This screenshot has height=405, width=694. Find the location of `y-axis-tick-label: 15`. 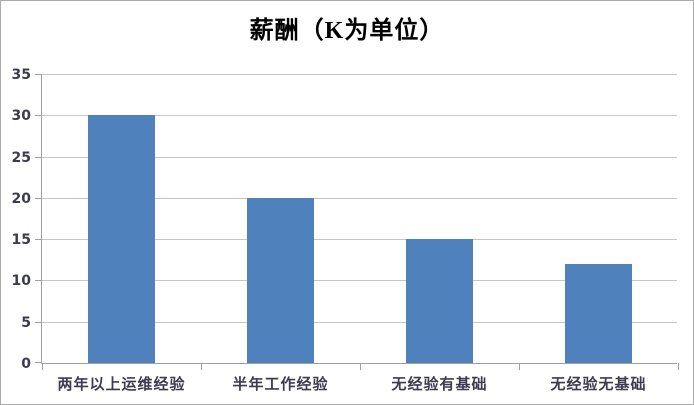

y-axis-tick-label: 15 is located at coordinates (21, 240).